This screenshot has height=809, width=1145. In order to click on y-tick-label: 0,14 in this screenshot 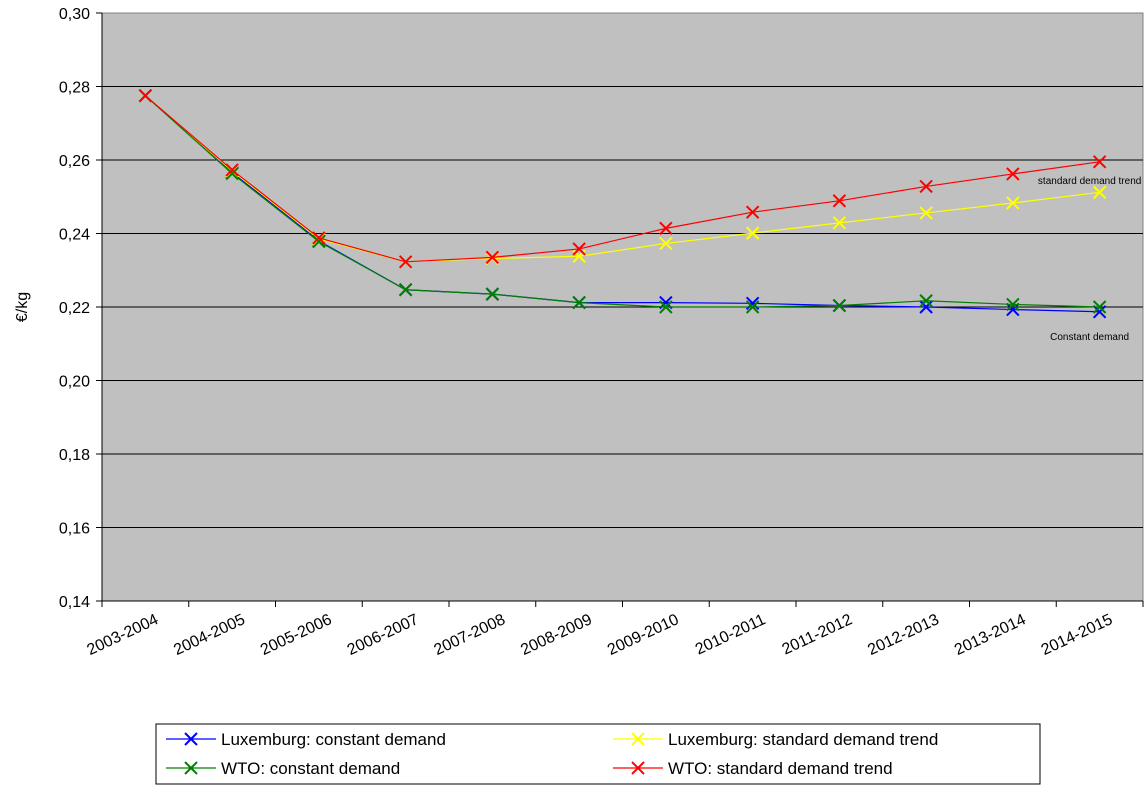, I will do `click(74, 602)`.